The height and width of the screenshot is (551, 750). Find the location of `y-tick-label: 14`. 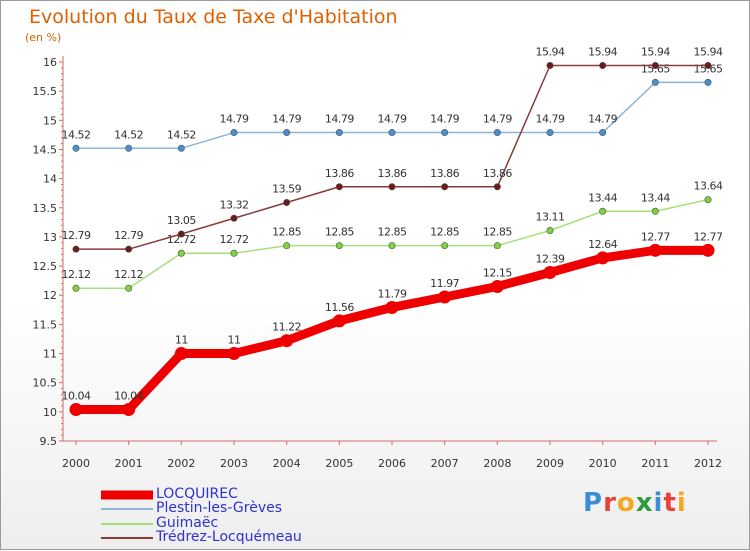

y-tick-label: 14 is located at coordinates (50, 179).